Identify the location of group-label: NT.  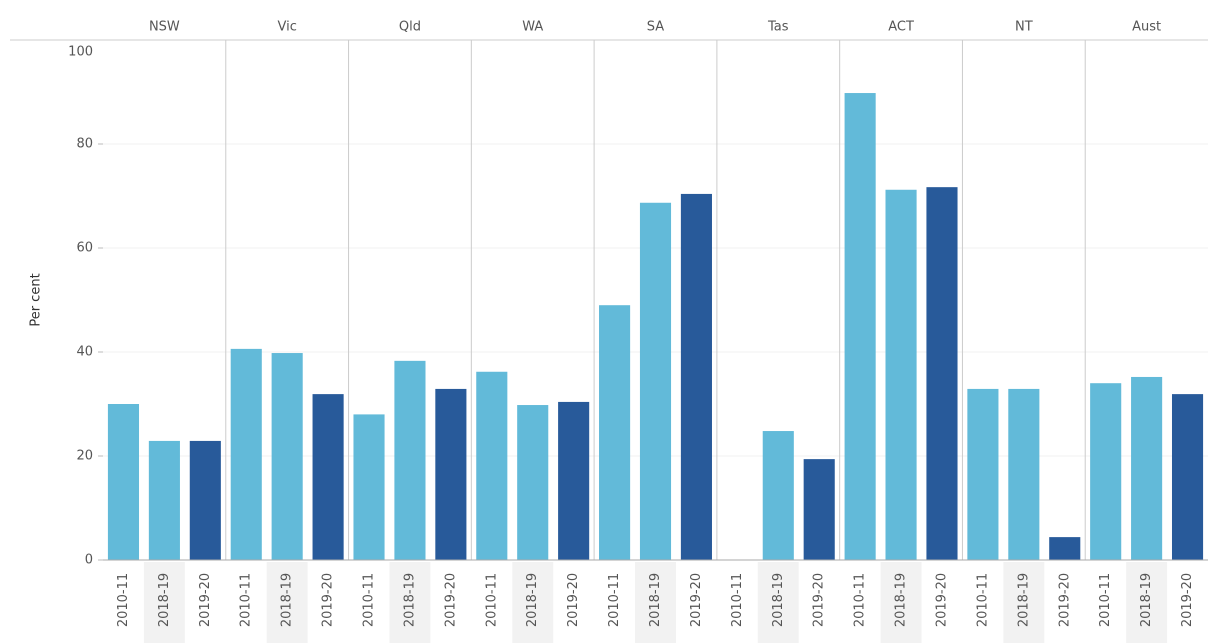
(1024, 27).